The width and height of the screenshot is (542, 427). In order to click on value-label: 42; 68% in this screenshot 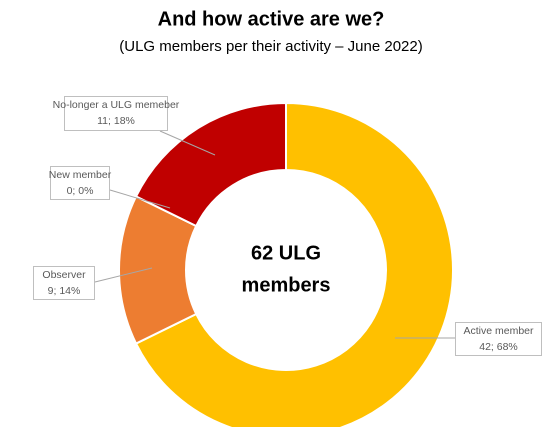, I will do `click(498, 347)`.